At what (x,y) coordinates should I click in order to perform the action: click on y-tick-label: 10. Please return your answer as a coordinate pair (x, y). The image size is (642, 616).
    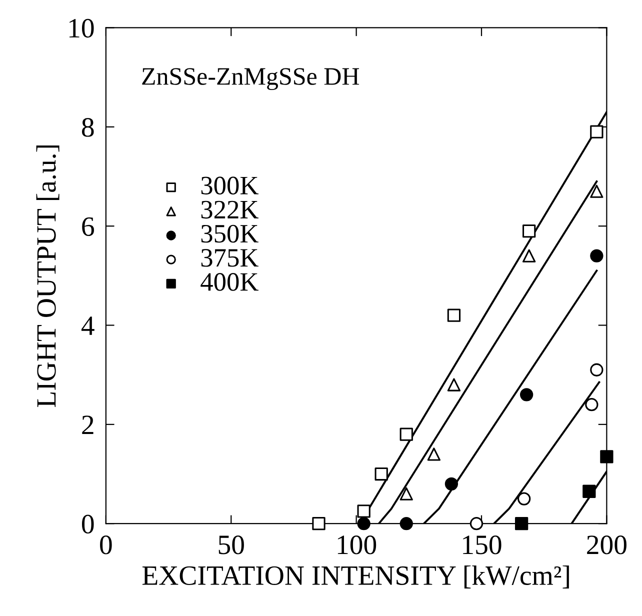
    Looking at the image, I should click on (81, 28).